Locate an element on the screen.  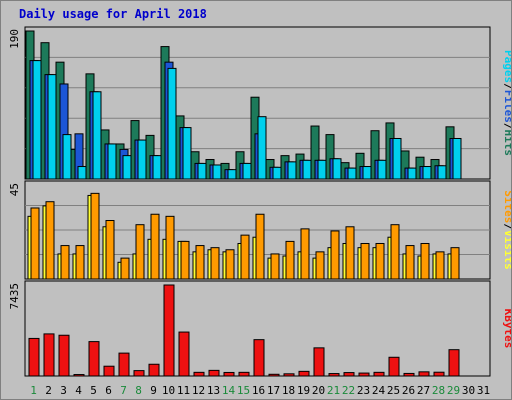
x-tick-label-day-15: 15 is located at coordinates (243, 390).